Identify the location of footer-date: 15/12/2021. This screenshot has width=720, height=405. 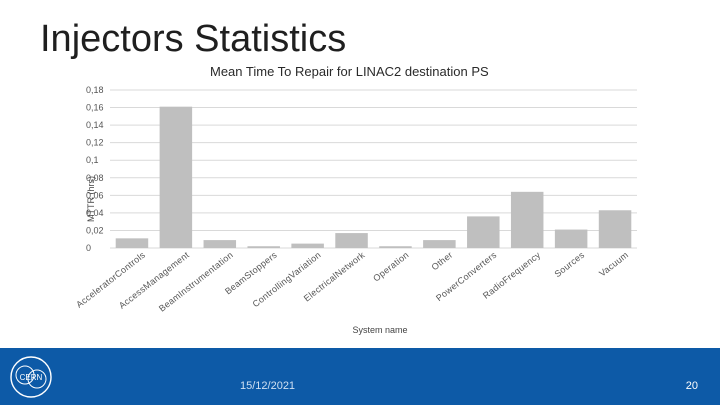
(268, 386).